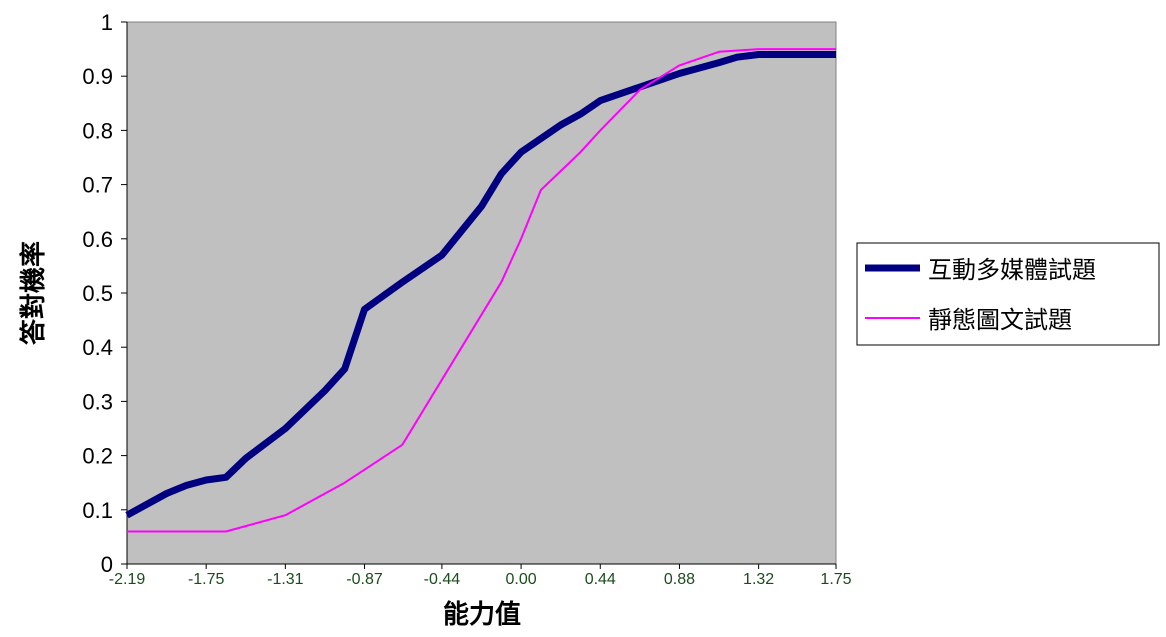 The width and height of the screenshot is (1166, 637). What do you see at coordinates (107, 564) in the screenshot?
I see `y-tick-label: 0` at bounding box center [107, 564].